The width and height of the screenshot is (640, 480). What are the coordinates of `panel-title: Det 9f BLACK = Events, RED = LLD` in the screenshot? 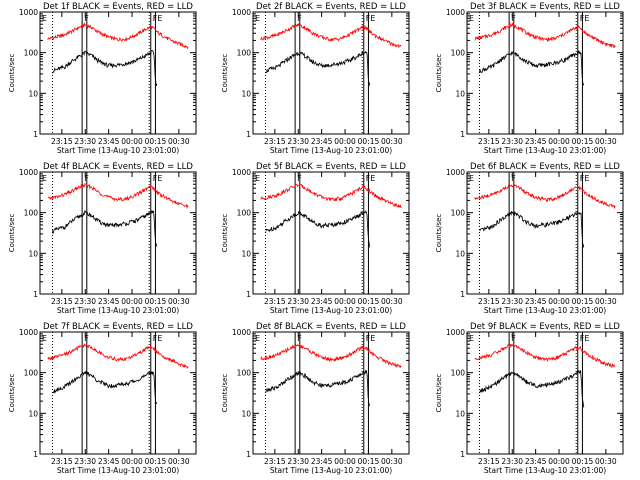 It's located at (545, 327).